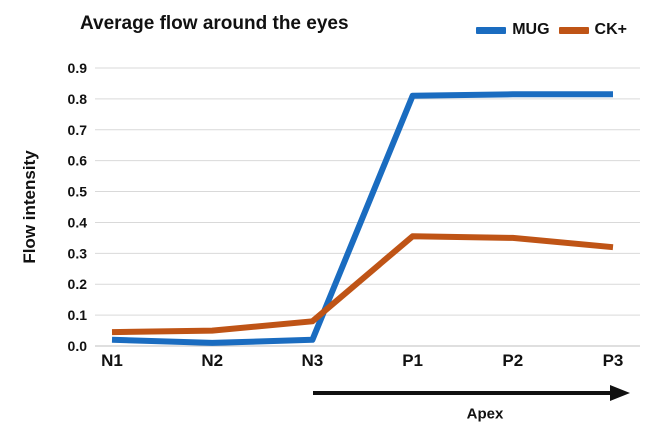  Describe the element at coordinates (512, 360) in the screenshot. I see `x-category-label: P2` at that location.